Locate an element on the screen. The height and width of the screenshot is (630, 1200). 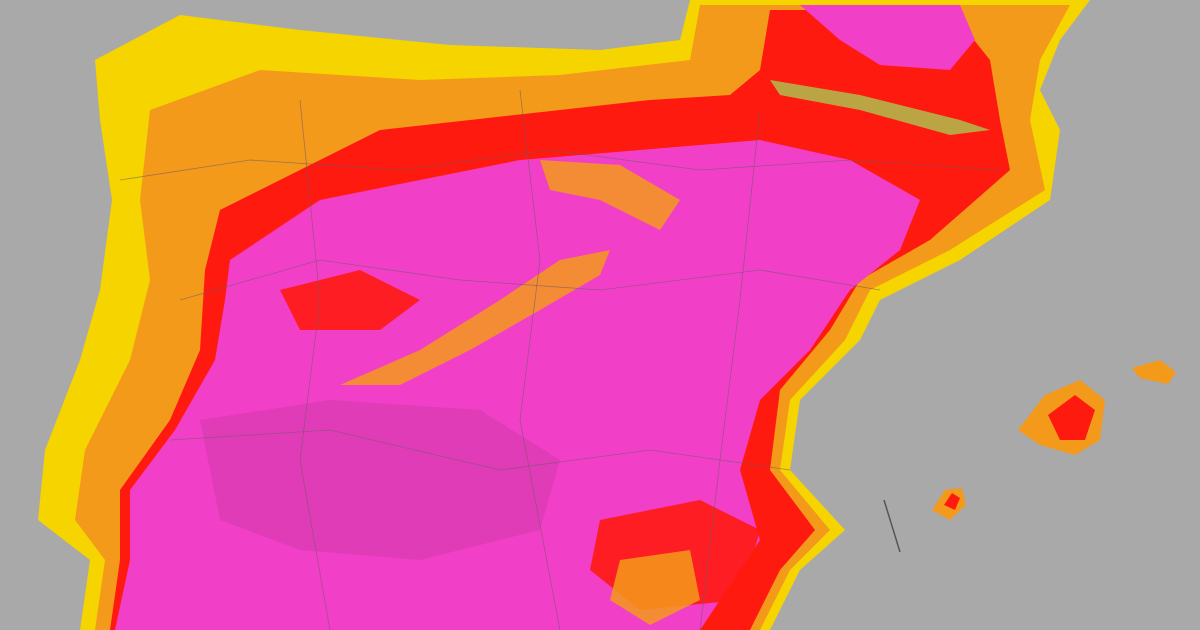
ridge-red is located at coordinates (350, 300).